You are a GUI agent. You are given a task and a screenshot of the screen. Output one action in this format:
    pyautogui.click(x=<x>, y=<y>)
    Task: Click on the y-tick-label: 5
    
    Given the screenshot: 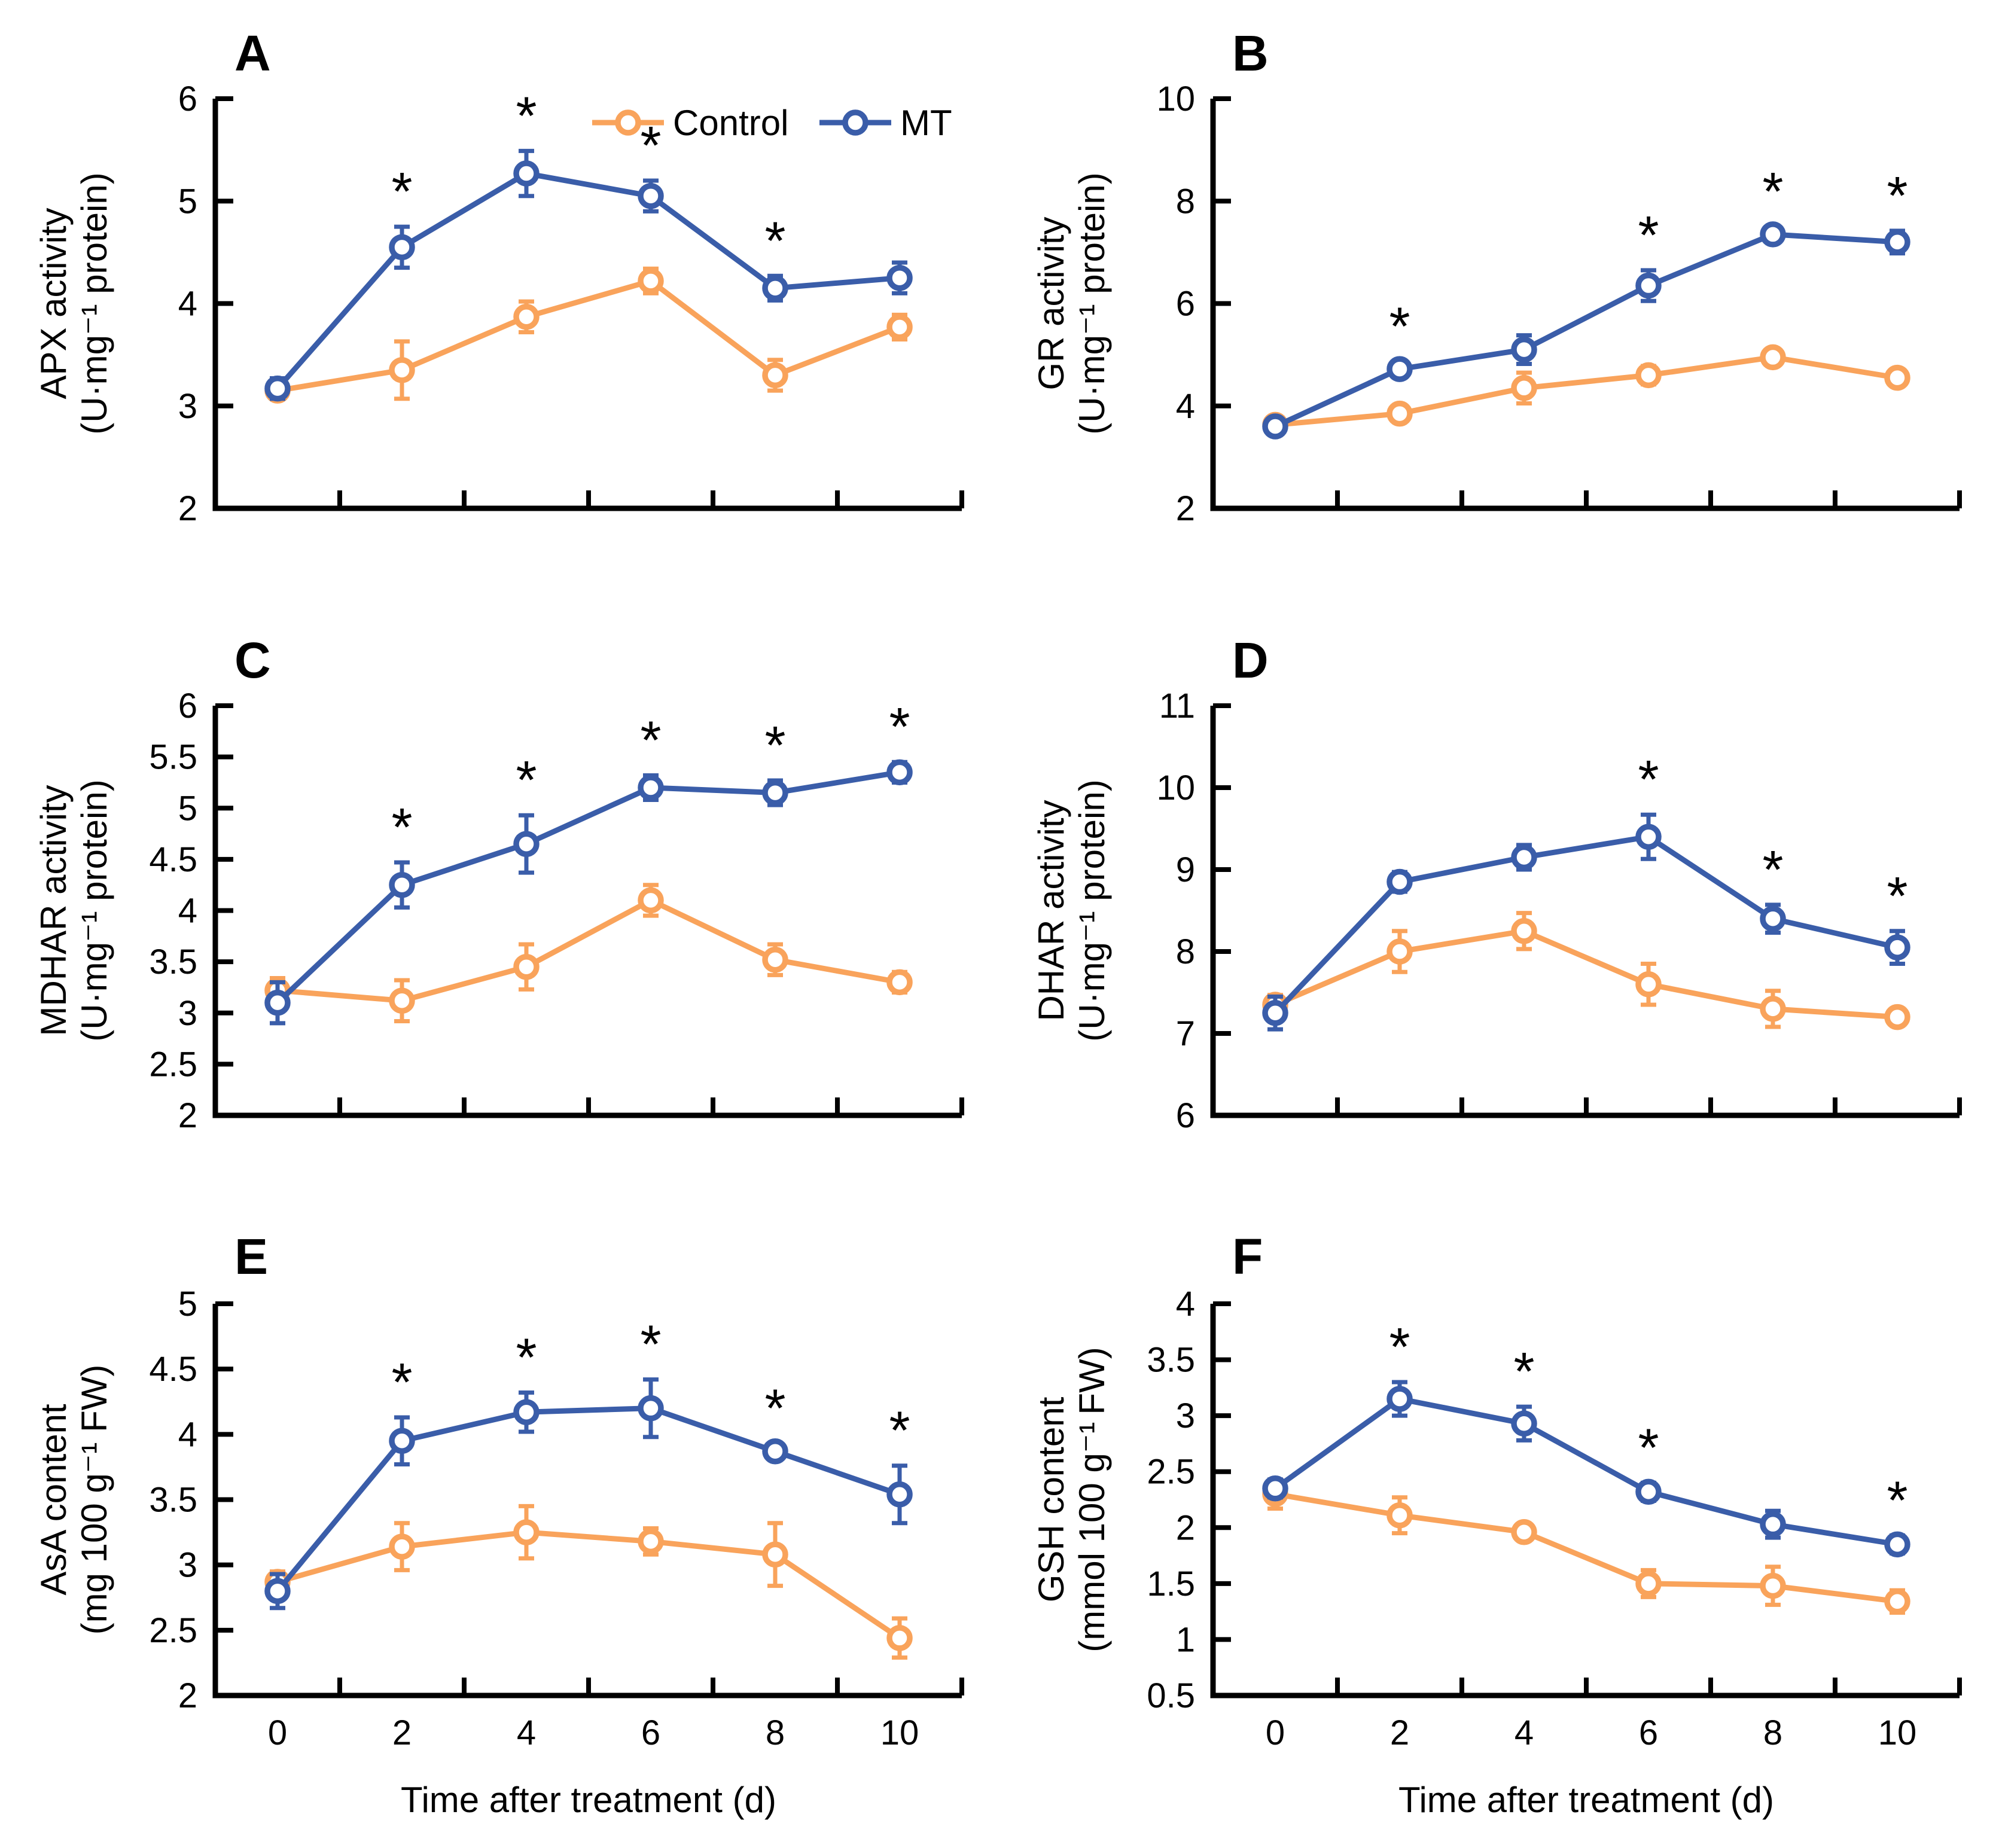 What is the action you would take?
    pyautogui.click(x=188, y=1304)
    